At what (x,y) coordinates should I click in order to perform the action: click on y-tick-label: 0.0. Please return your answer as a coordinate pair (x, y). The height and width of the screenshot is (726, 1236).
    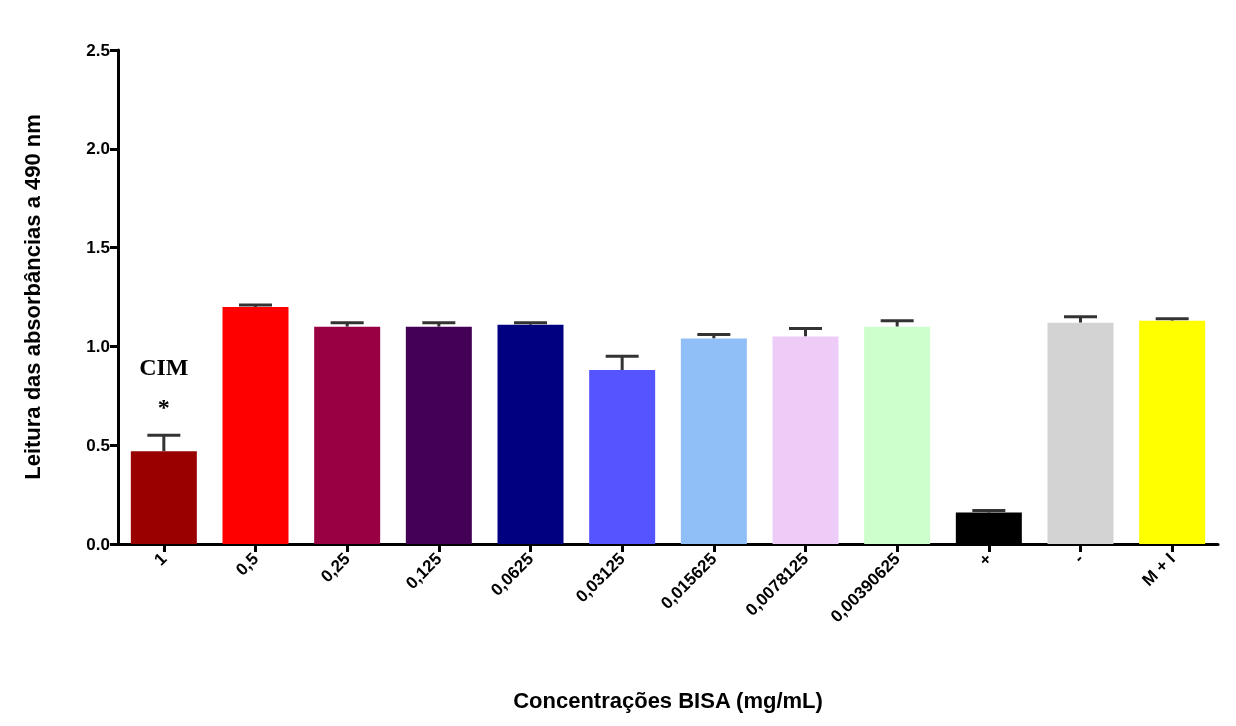
    Looking at the image, I should click on (98, 544).